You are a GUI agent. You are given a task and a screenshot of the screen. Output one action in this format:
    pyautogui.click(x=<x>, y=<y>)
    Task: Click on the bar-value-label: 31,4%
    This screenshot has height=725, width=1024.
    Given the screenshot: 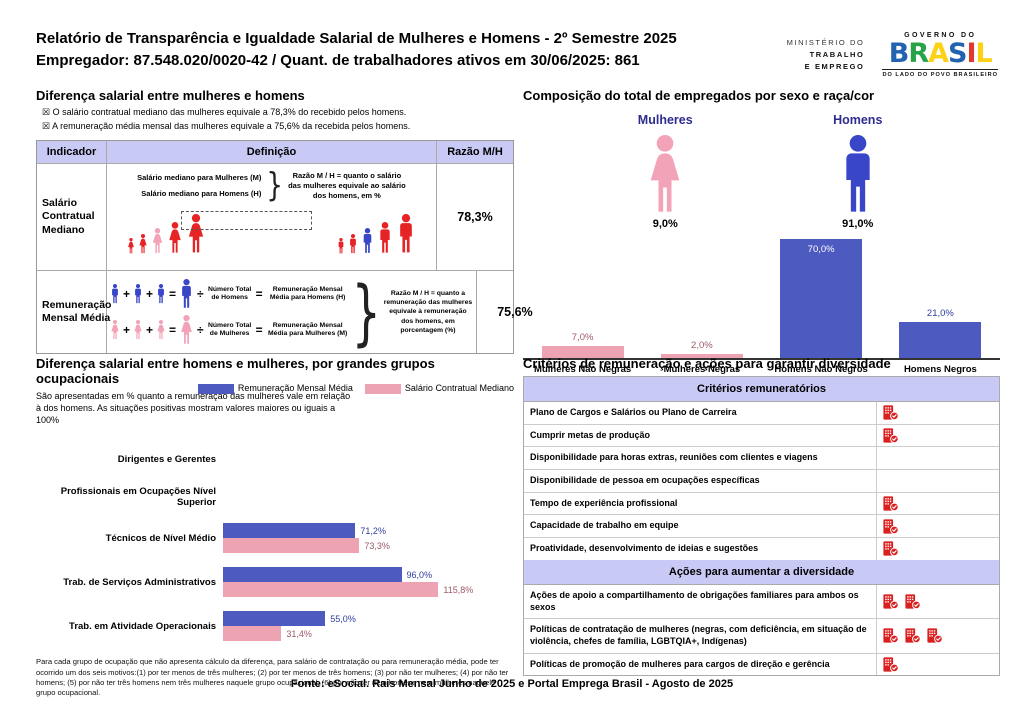 What is the action you would take?
    pyautogui.click(x=299, y=633)
    